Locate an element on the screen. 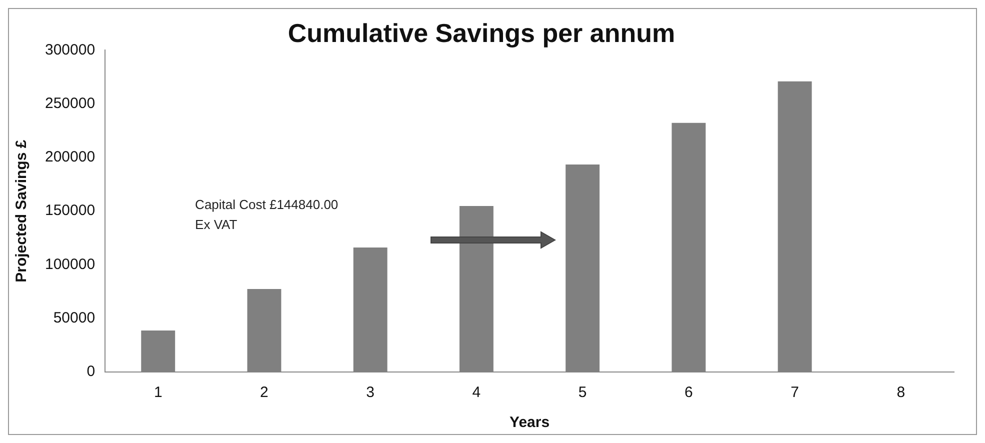 The width and height of the screenshot is (985, 443). x-tick-label: 3 is located at coordinates (370, 393).